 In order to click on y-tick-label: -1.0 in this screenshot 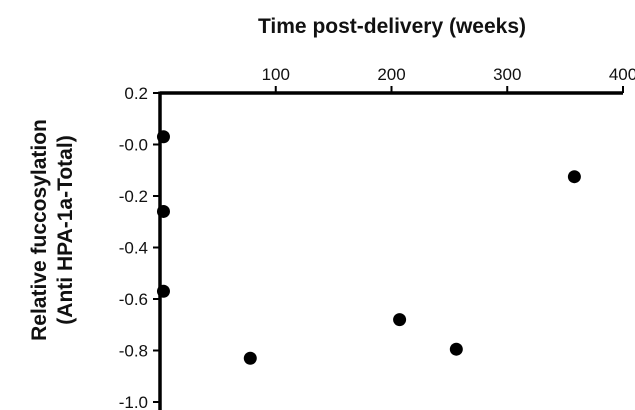, I will do `click(133, 401)`.